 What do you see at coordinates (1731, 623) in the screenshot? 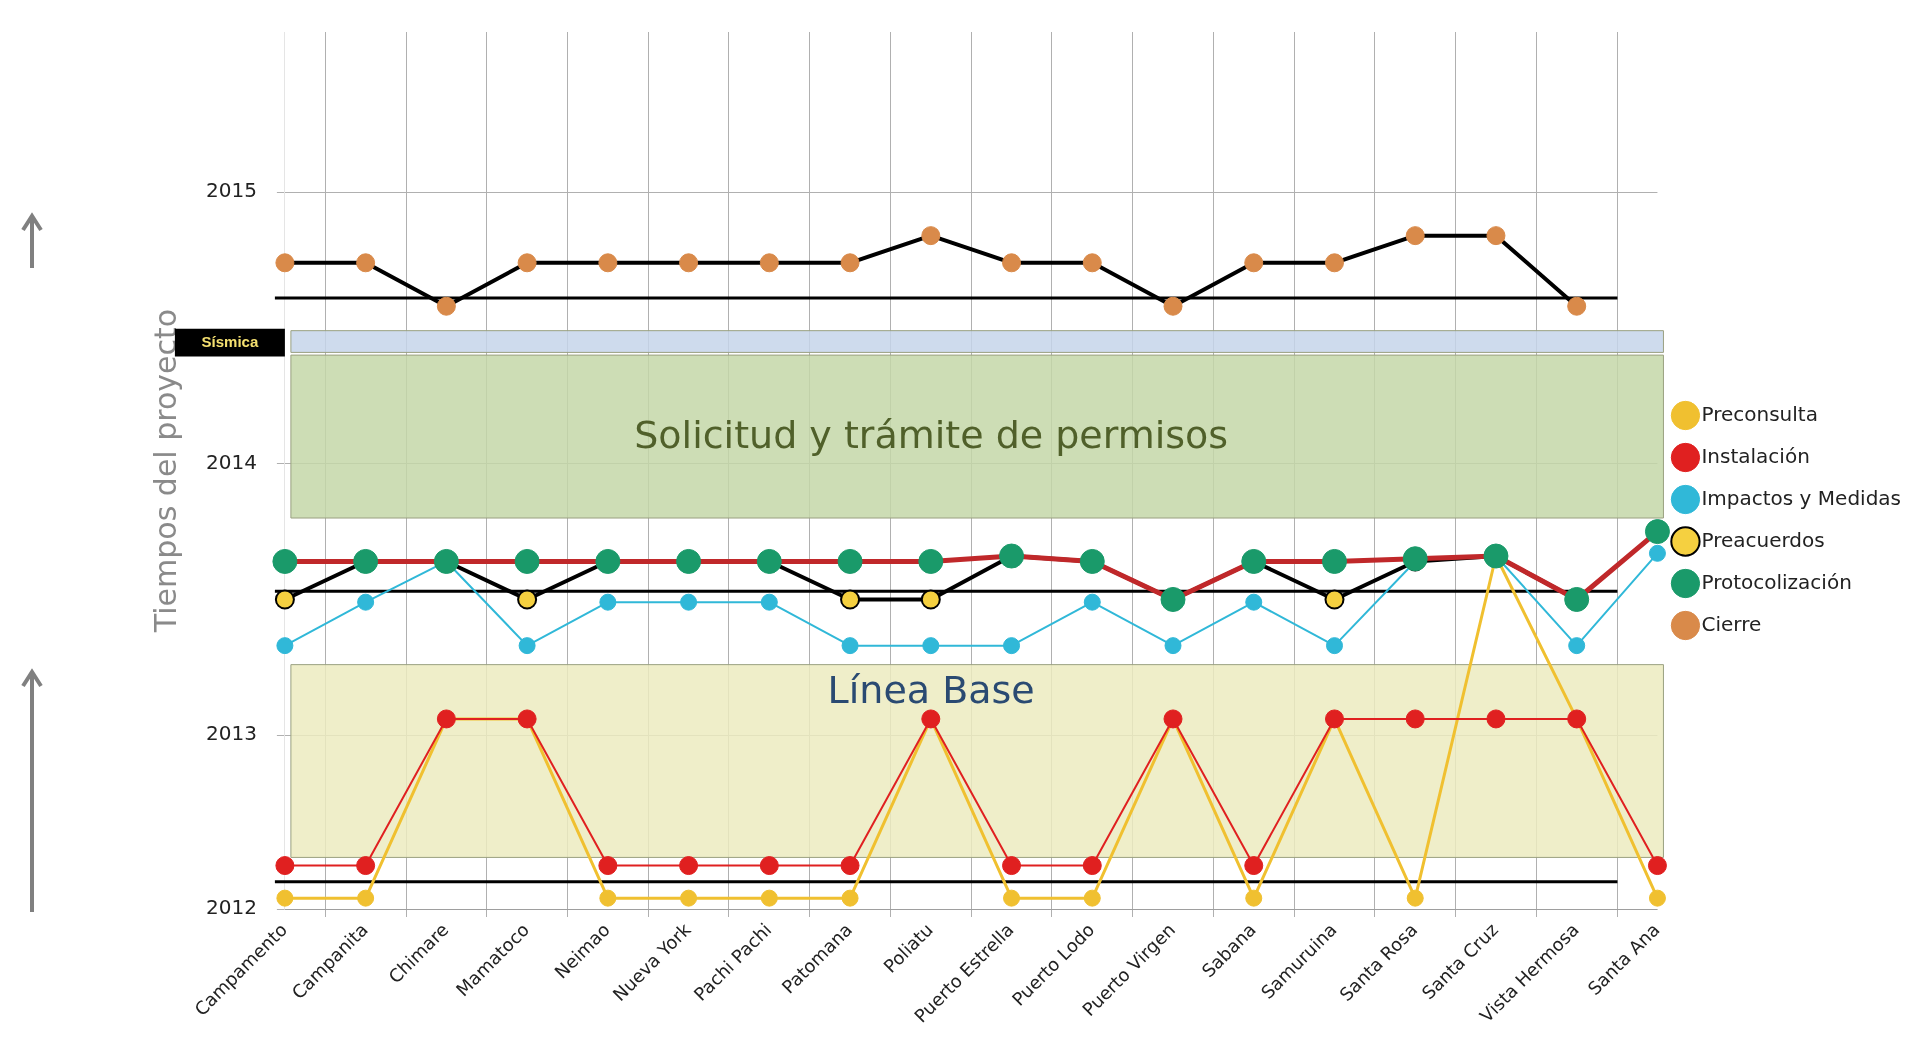
I see `legend-label: Cierre` at bounding box center [1731, 623].